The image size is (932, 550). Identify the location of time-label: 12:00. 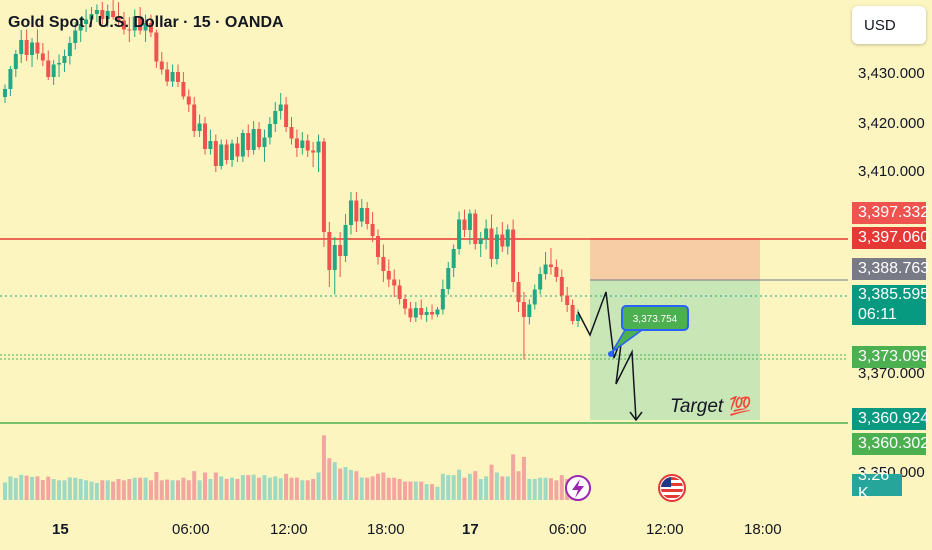
(289, 529).